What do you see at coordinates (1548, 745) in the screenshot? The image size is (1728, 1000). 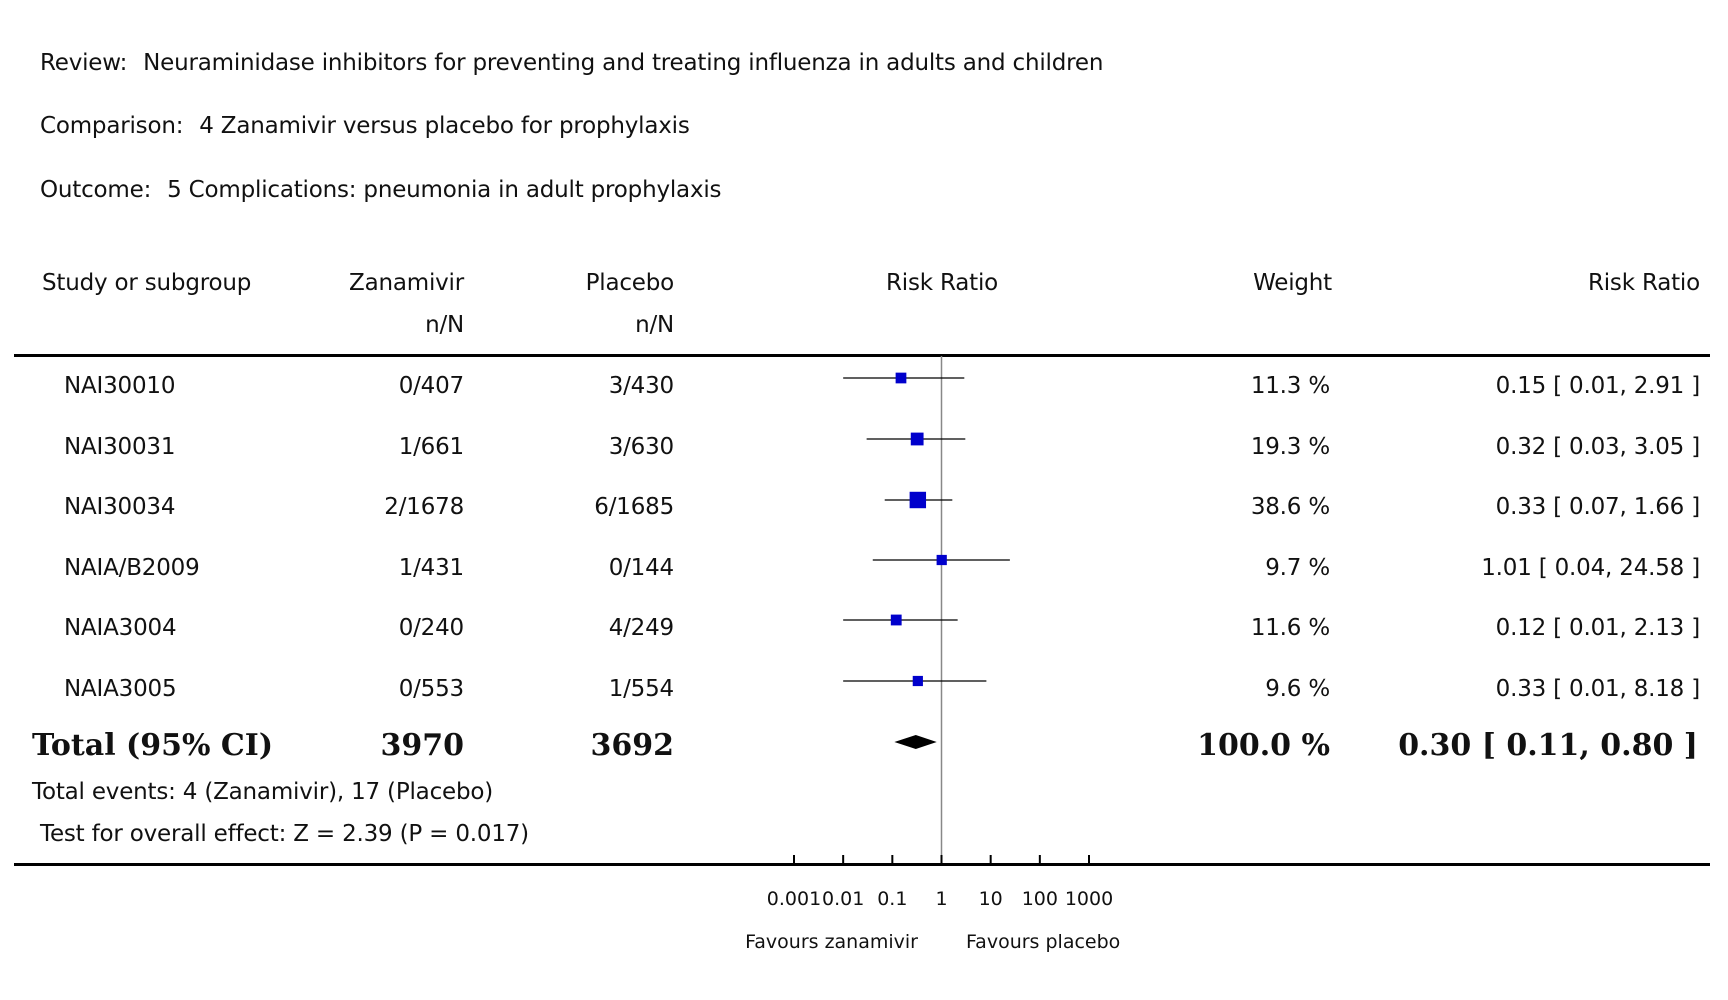 I see `total-rr: 0.30 [ 0.11, 0.80 ]` at bounding box center [1548, 745].